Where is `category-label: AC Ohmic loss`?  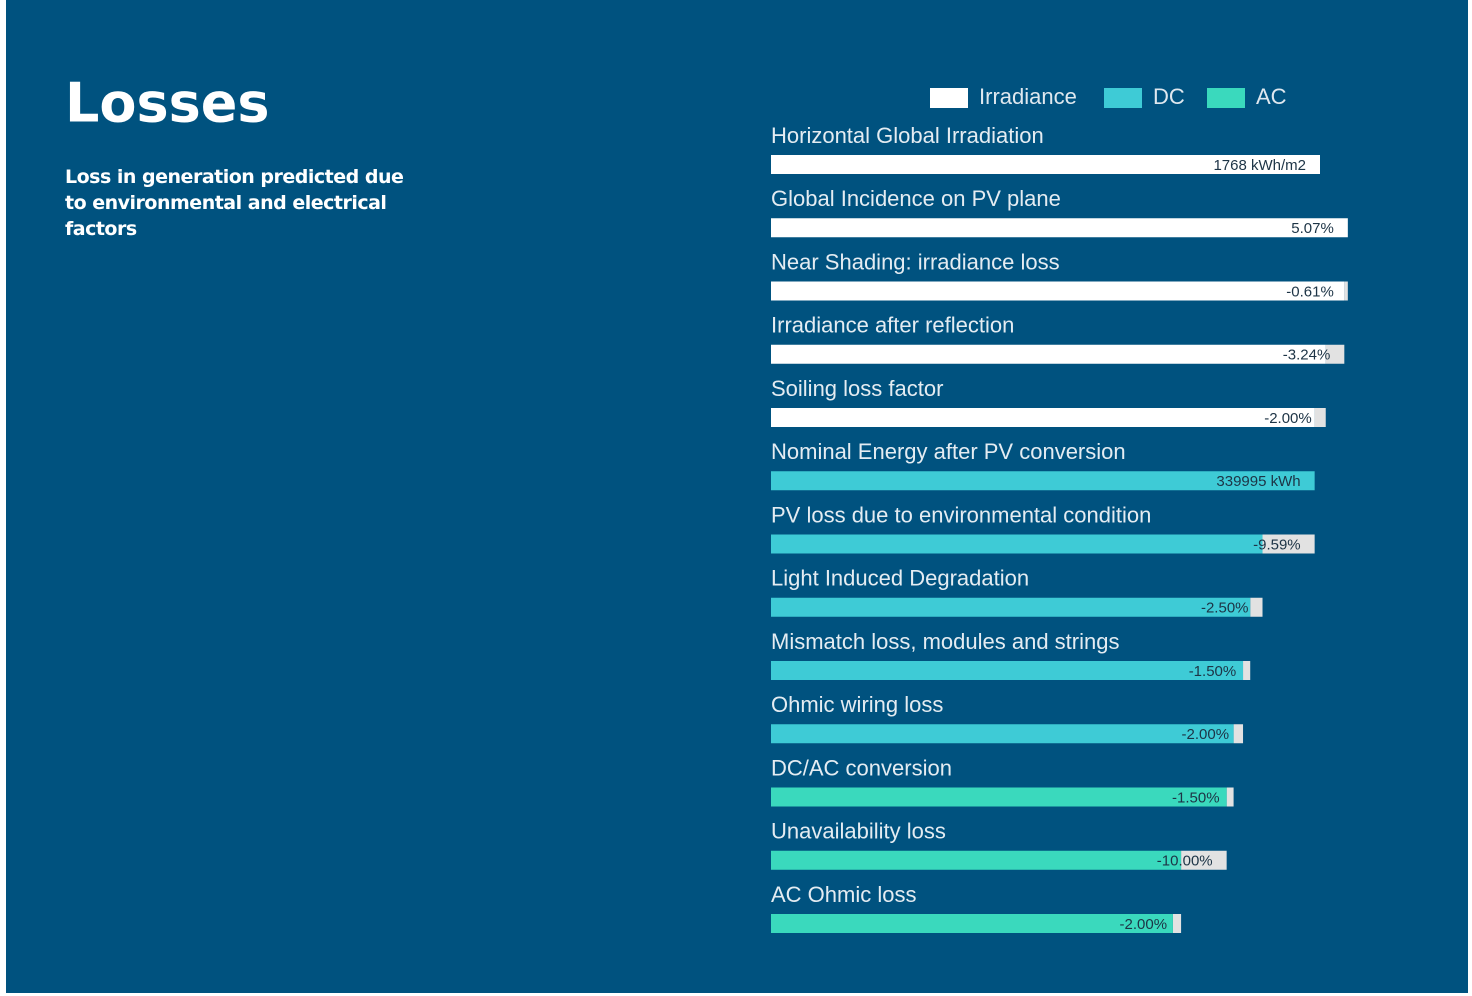 category-label: AC Ohmic loss is located at coordinates (843, 894).